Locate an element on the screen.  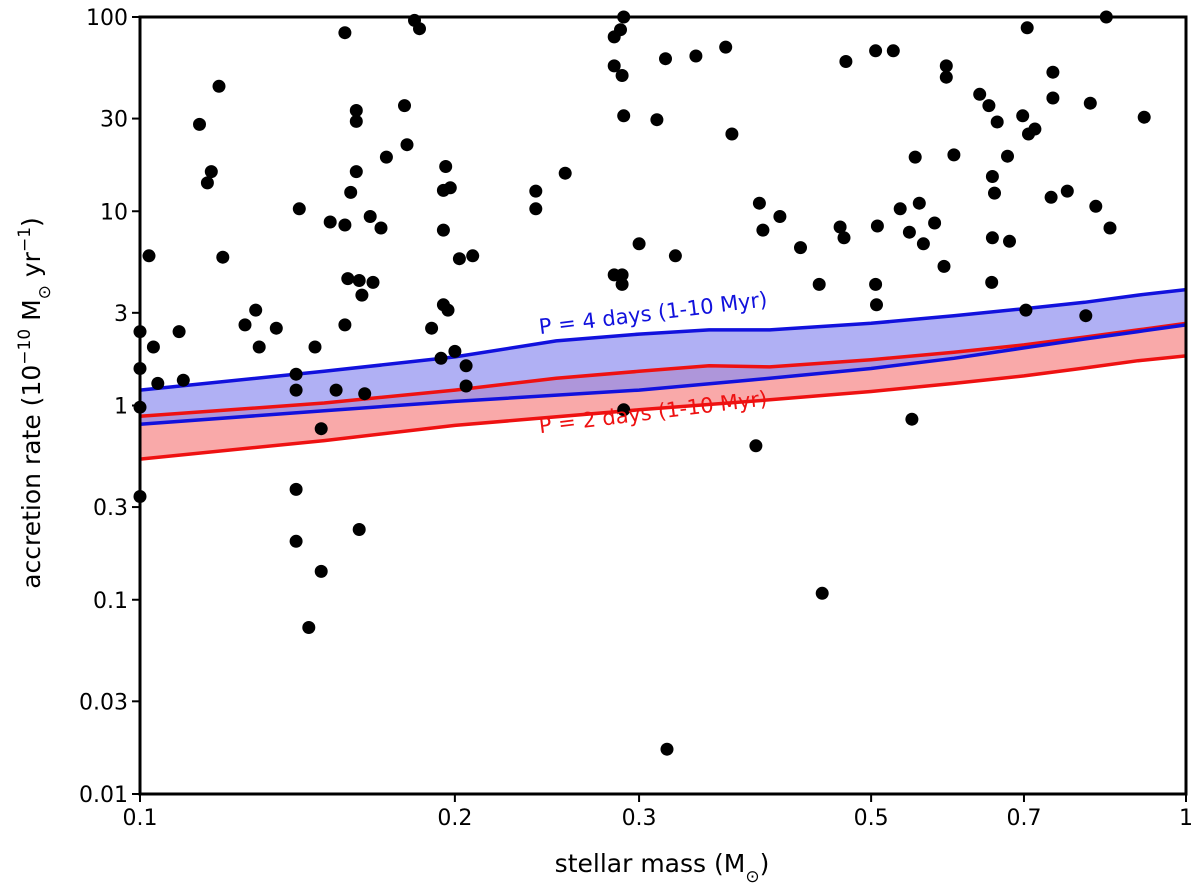
y-tick-label: 0.3 is located at coordinates (110, 508).